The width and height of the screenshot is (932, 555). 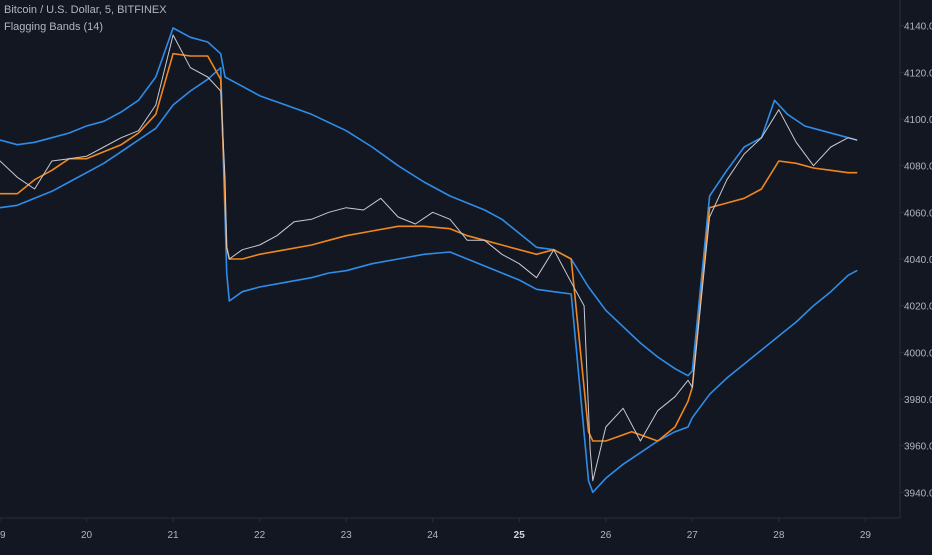 What do you see at coordinates (918, 307) in the screenshot?
I see `y-tick-label: 4020.0` at bounding box center [918, 307].